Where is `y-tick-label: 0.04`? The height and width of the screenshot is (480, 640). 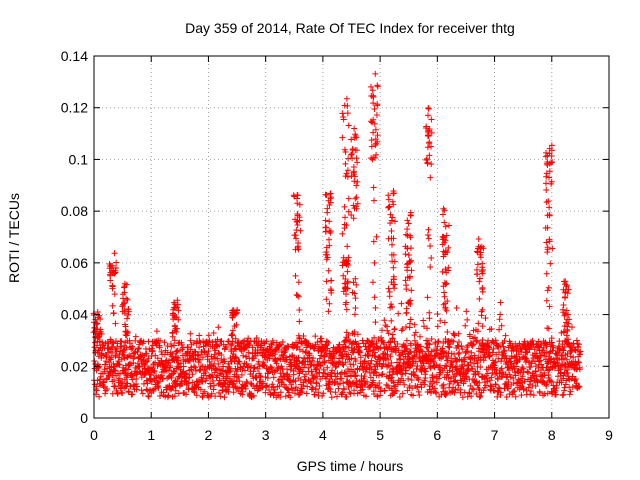 y-tick-label: 0.04 is located at coordinates (74, 315).